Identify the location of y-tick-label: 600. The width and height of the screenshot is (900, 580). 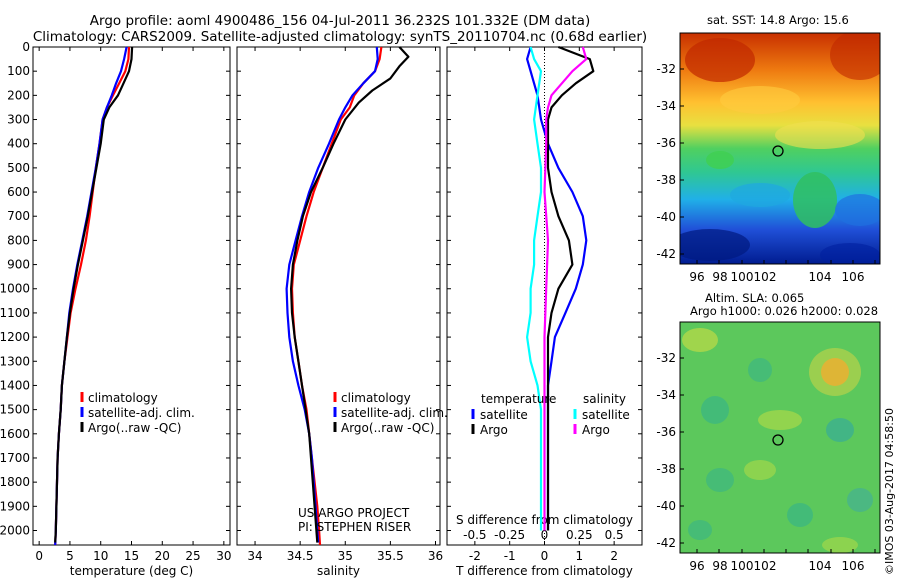
(18, 192).